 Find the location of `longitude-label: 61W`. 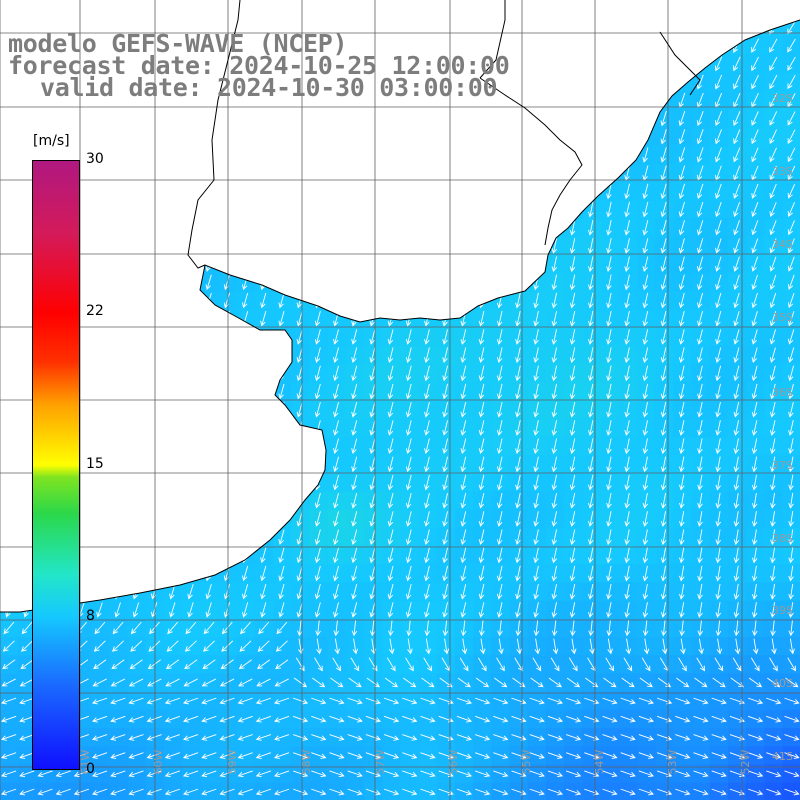

longitude-label: 61W is located at coordinates (85, 761).